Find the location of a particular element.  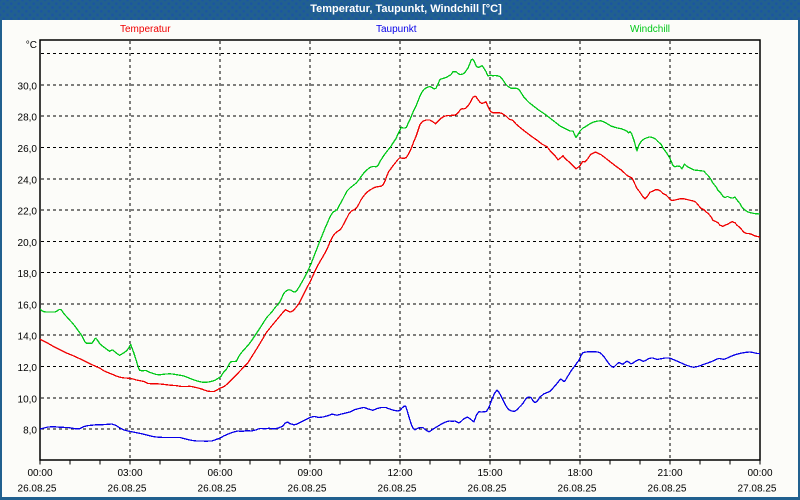

svg-text: 12:00 is located at coordinates (399, 473).